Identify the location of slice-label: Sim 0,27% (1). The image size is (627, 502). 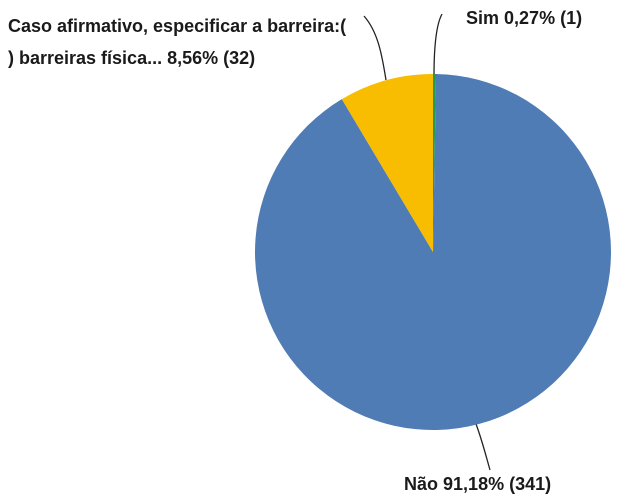
(524, 18).